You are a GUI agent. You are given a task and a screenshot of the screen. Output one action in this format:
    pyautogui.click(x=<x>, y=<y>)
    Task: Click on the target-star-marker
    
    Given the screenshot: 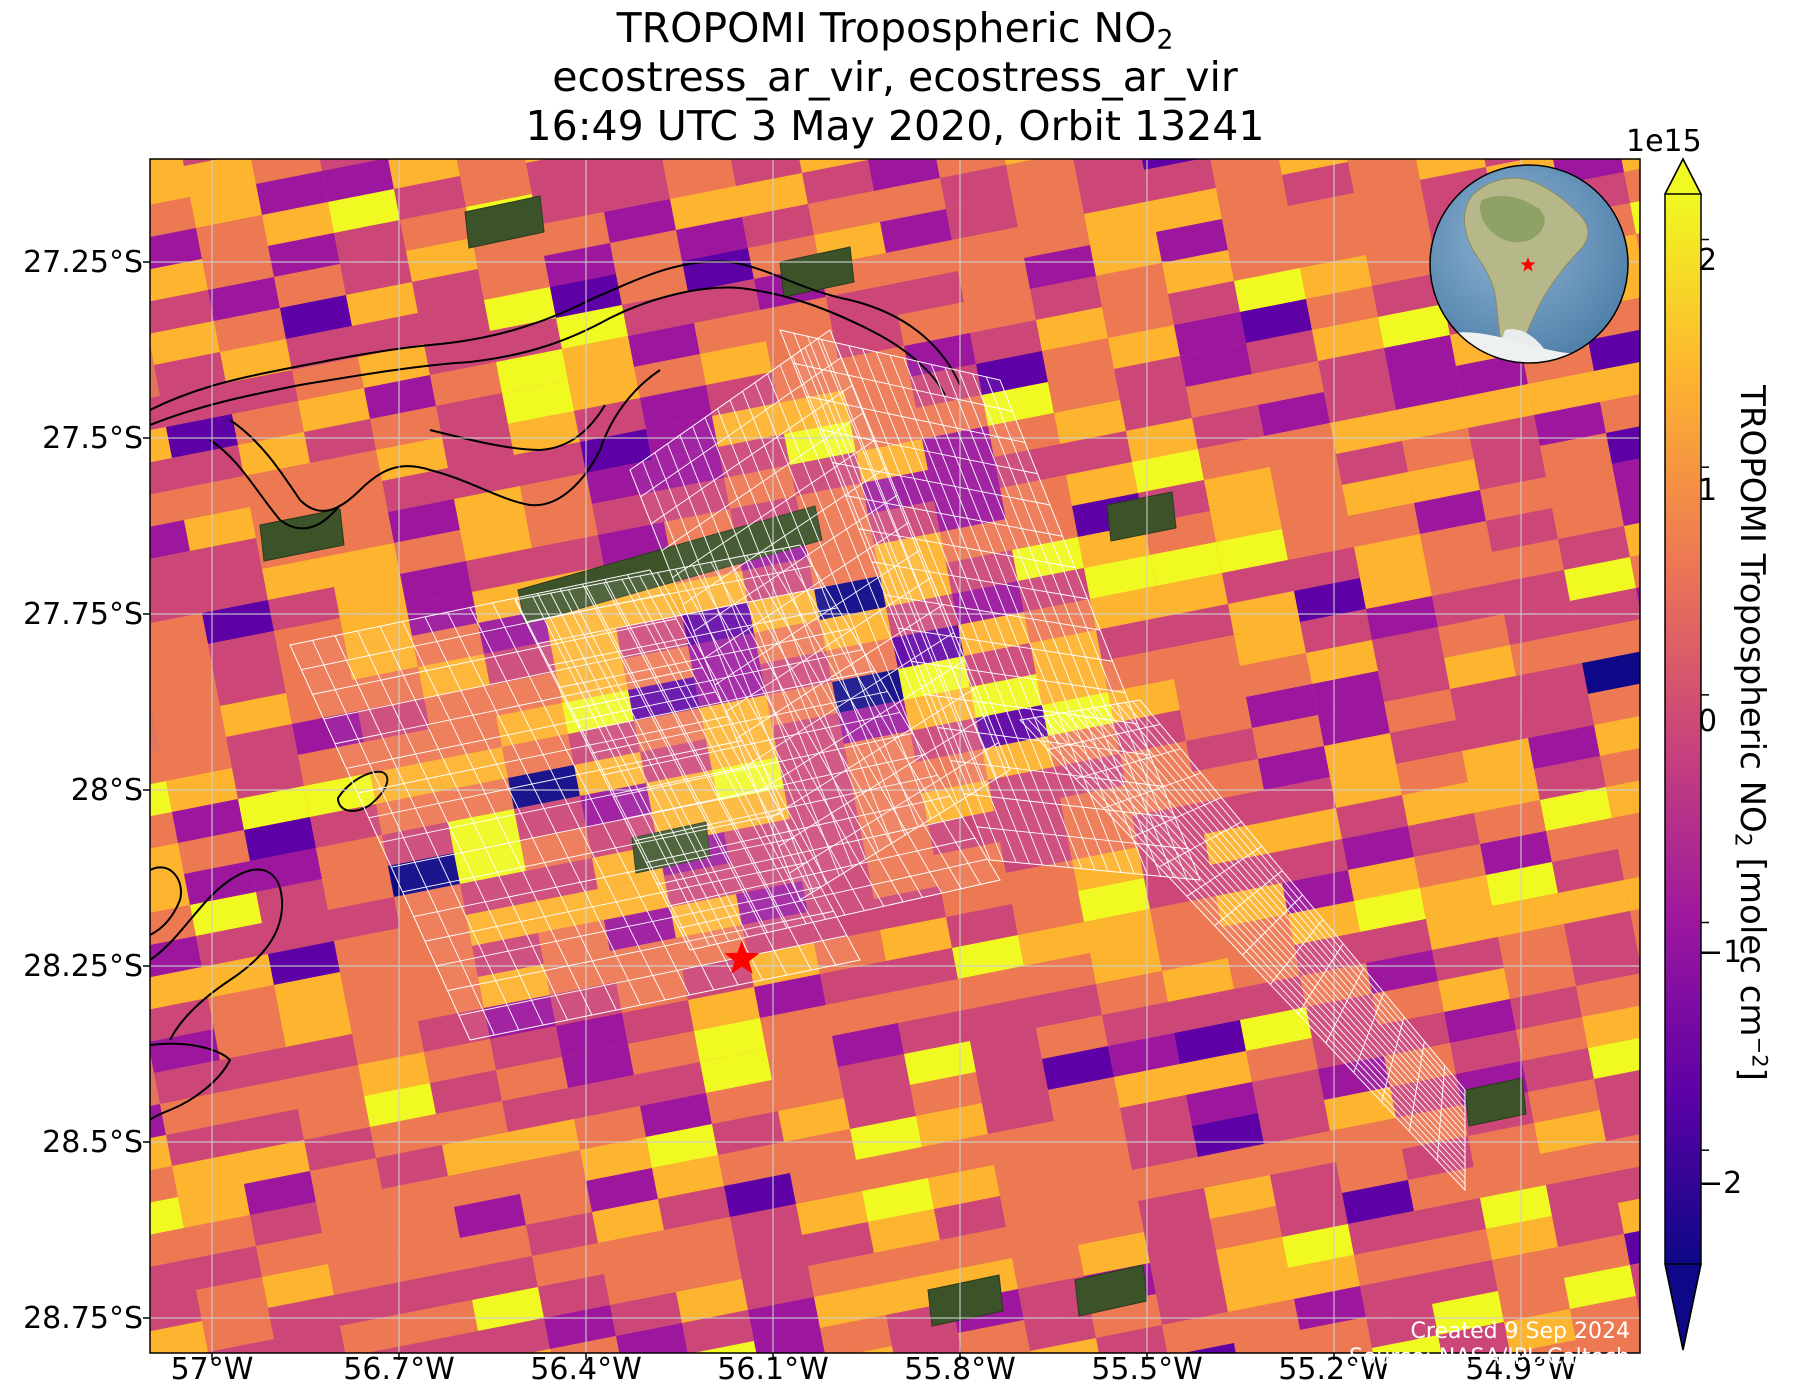 What is the action you would take?
    pyautogui.click(x=742, y=957)
    